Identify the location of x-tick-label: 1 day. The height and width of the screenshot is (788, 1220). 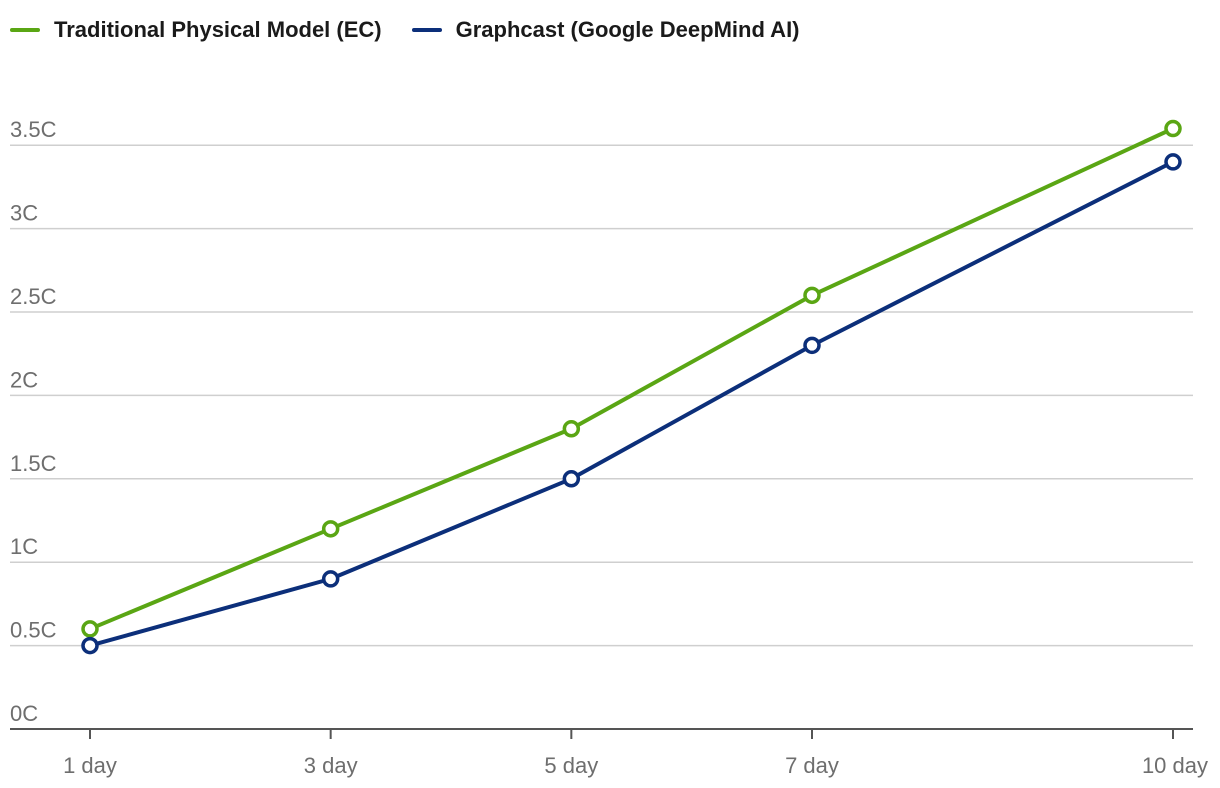
(90, 765).